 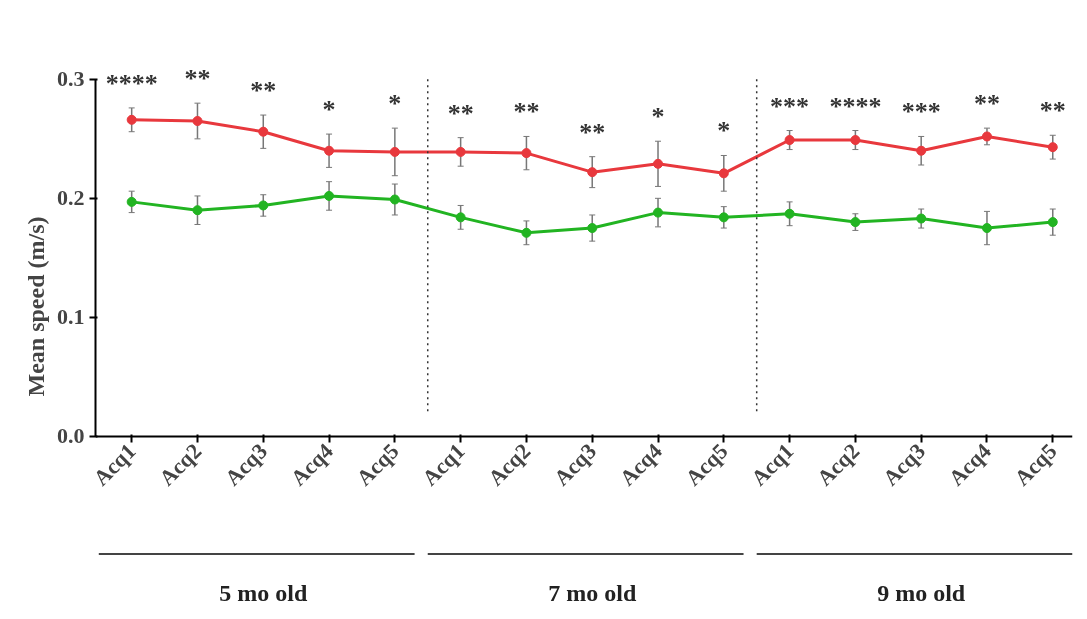 I want to click on y-tick-label: 0.2, so click(x=71, y=198).